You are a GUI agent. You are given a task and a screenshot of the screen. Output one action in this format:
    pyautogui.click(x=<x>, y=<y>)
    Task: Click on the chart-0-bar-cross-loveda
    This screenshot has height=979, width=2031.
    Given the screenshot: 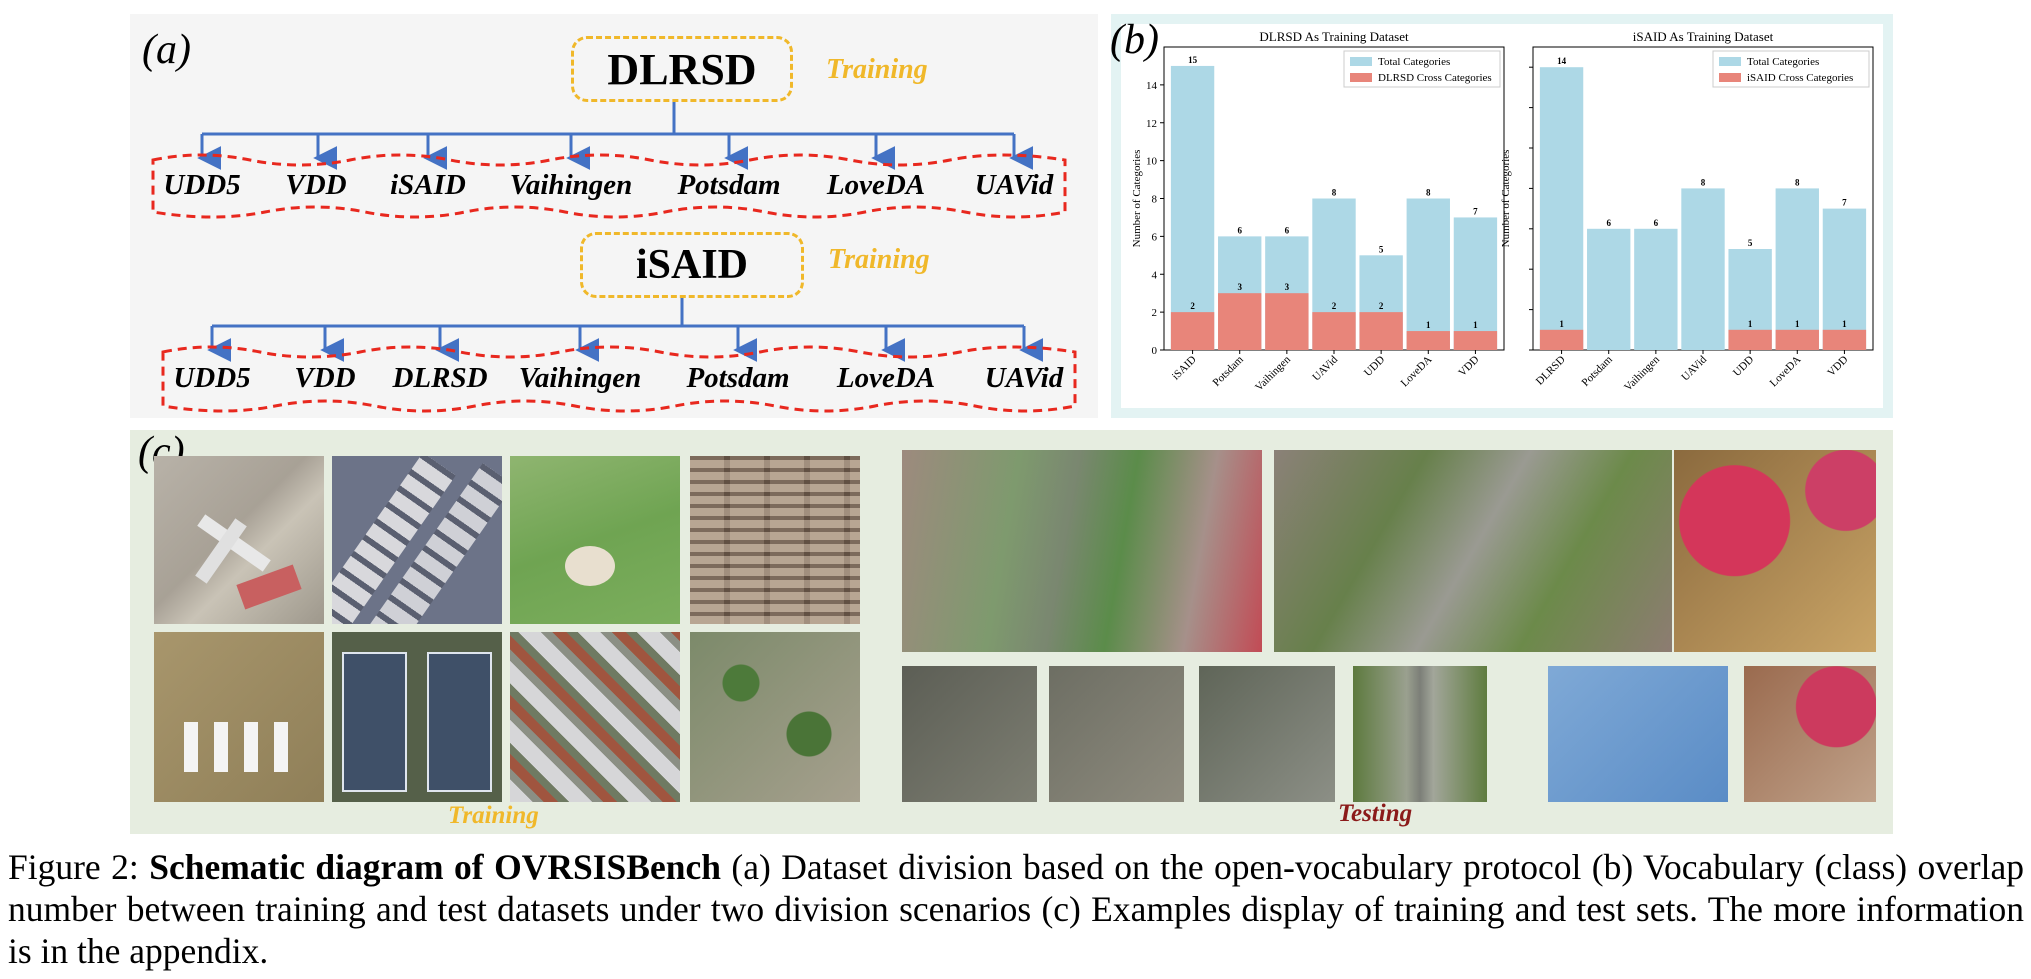 What is the action you would take?
    pyautogui.click(x=1428, y=340)
    